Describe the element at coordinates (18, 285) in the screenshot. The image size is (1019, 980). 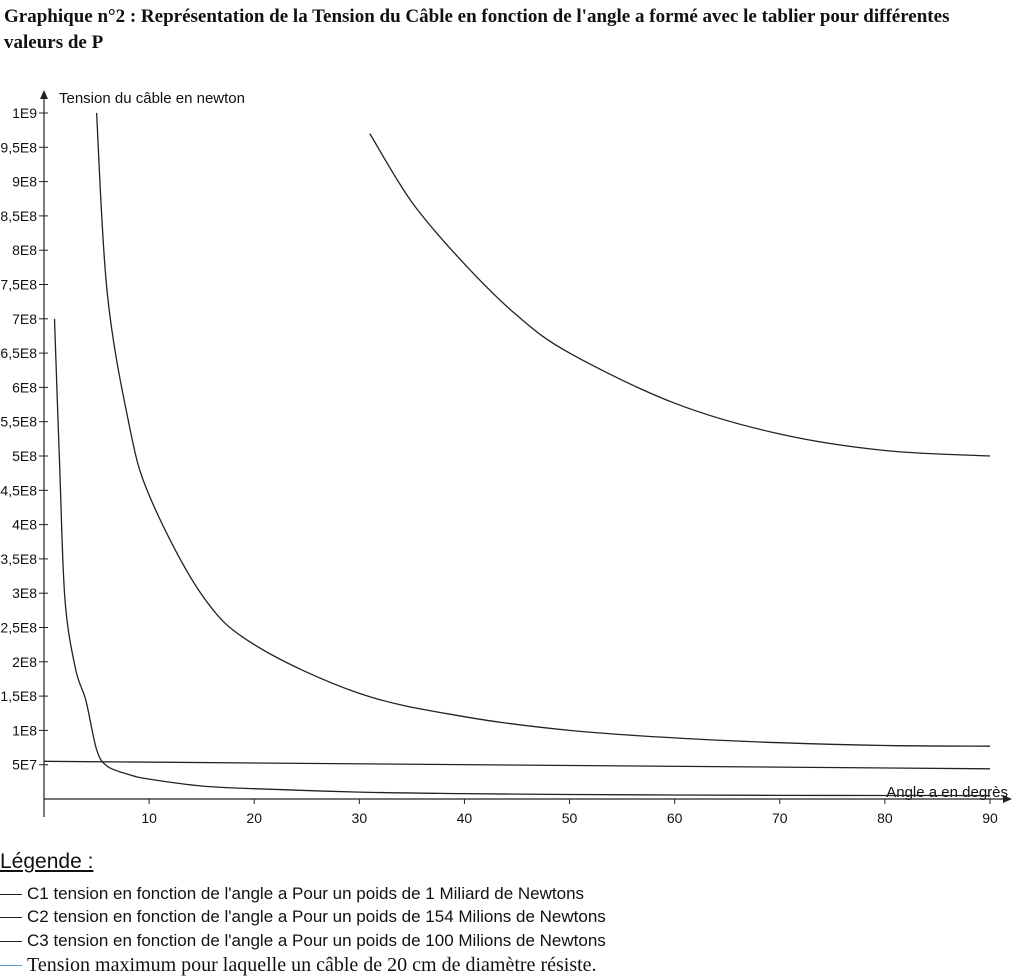
I see `y-tick-label-14: 7,5E8` at that location.